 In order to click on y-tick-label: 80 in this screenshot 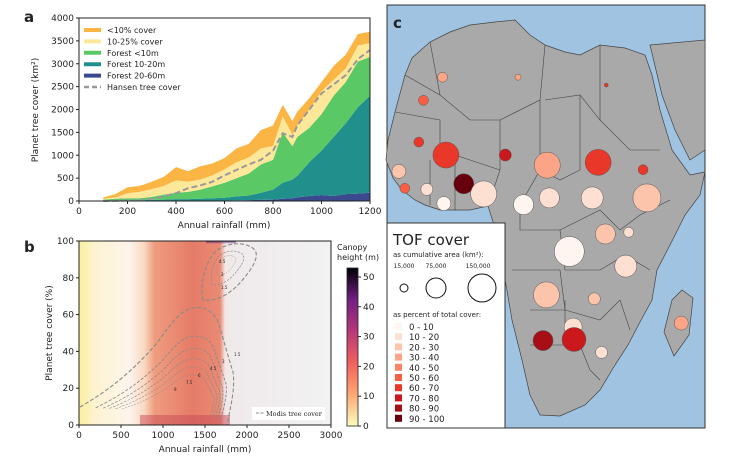, I will do `click(69, 279)`.